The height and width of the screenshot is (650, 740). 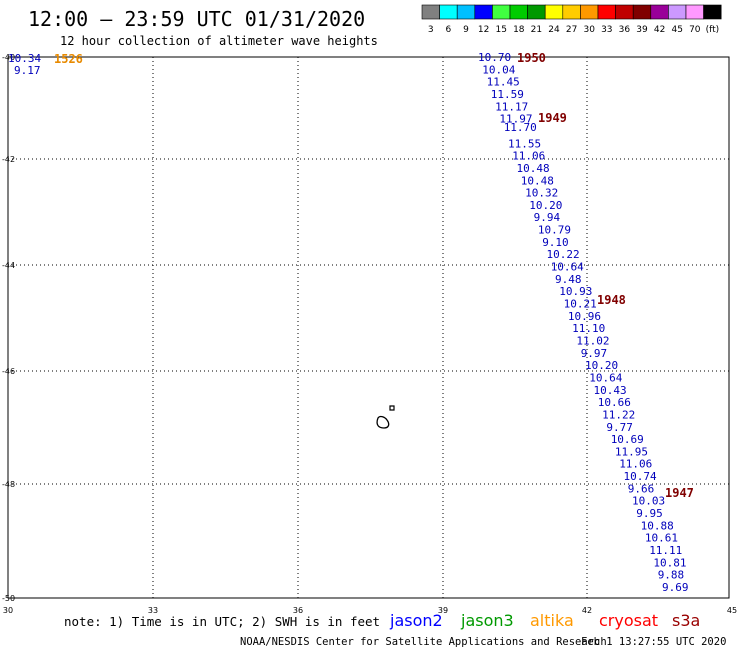 What do you see at coordinates (466, 30) in the screenshot?
I see `legend-label: 9` at bounding box center [466, 30].